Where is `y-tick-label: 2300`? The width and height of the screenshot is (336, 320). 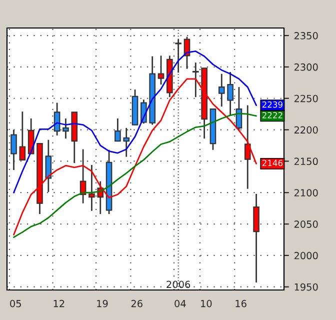
y-tick-label: 2300 is located at coordinates (306, 67).